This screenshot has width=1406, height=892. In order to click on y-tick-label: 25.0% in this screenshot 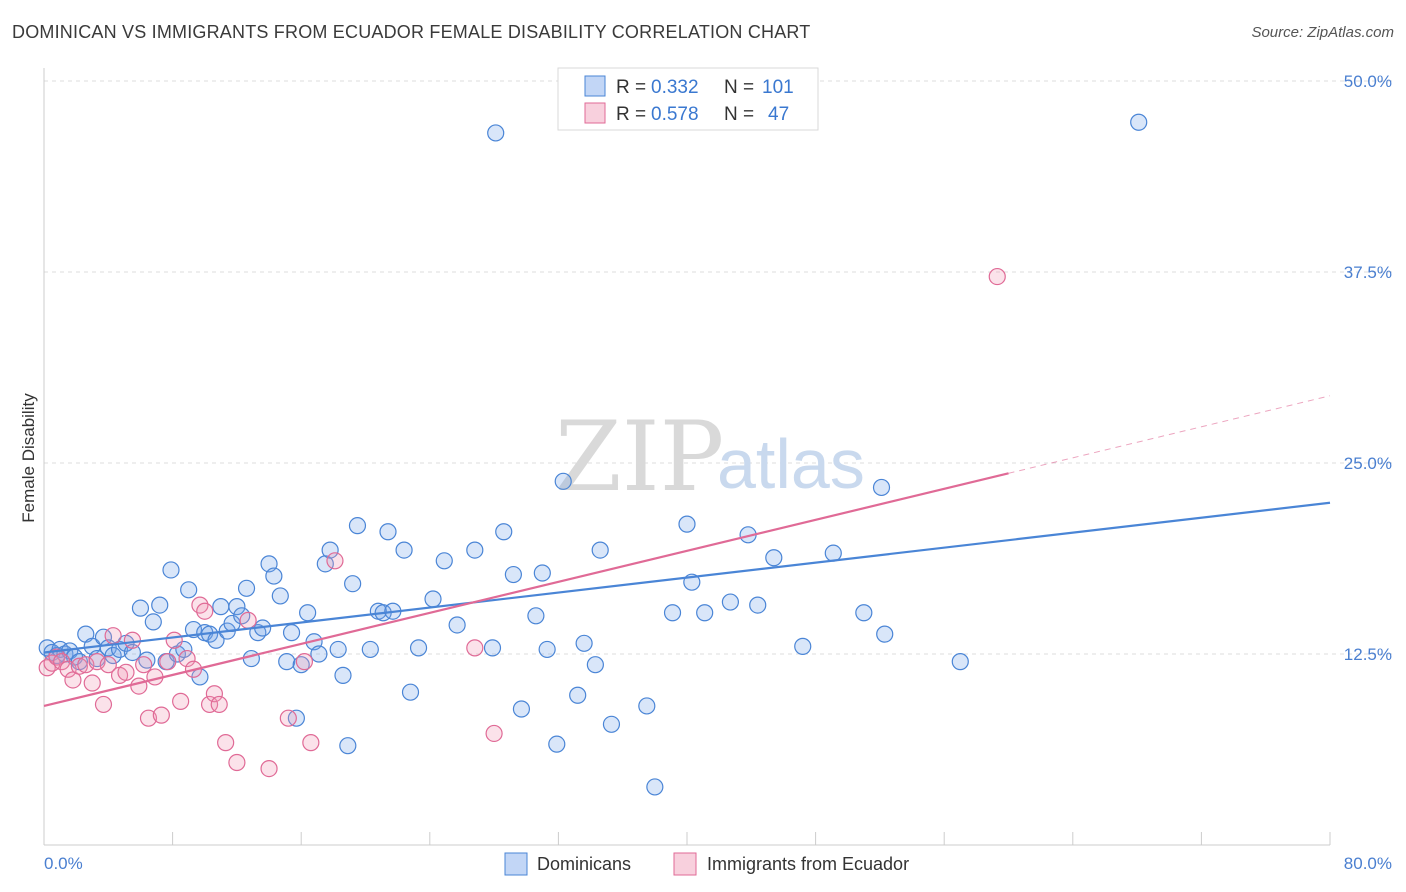, I will do `click(1368, 463)`.